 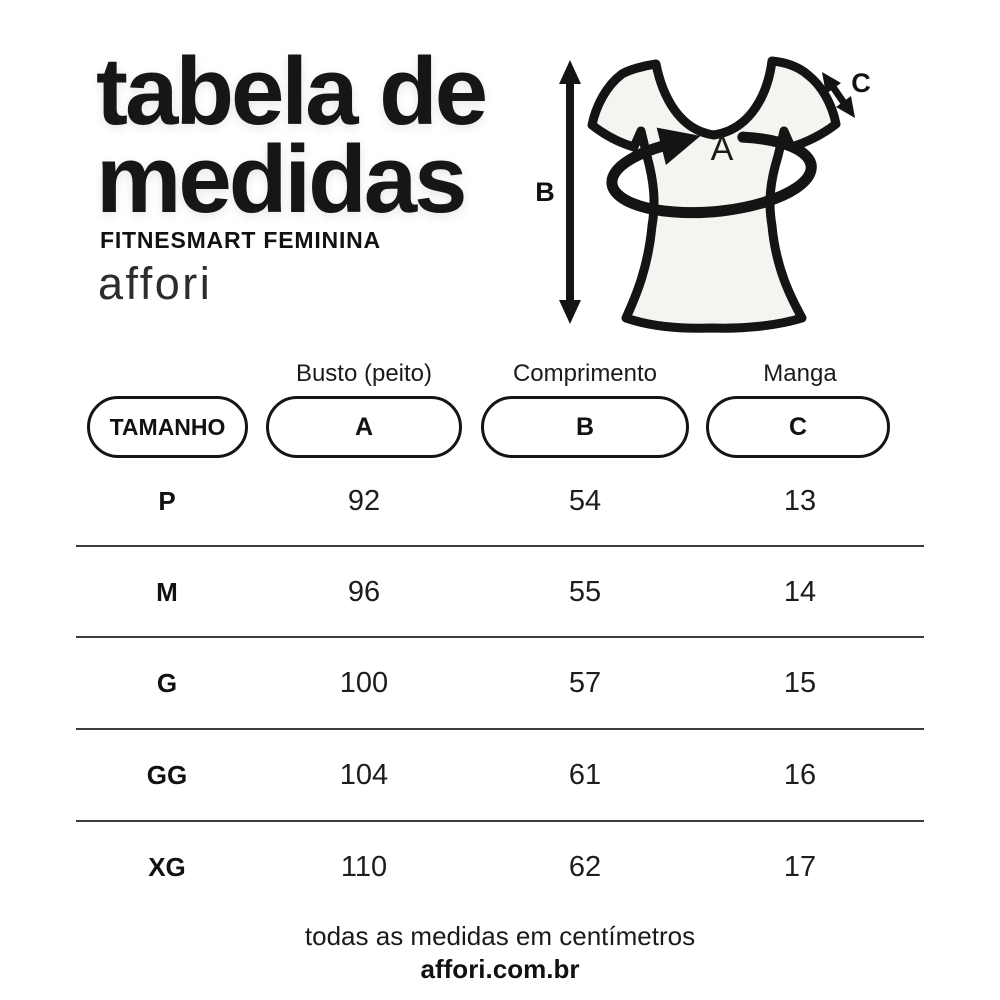 I want to click on units-note: todas as medidas em centímetros, so click(x=500, y=936).